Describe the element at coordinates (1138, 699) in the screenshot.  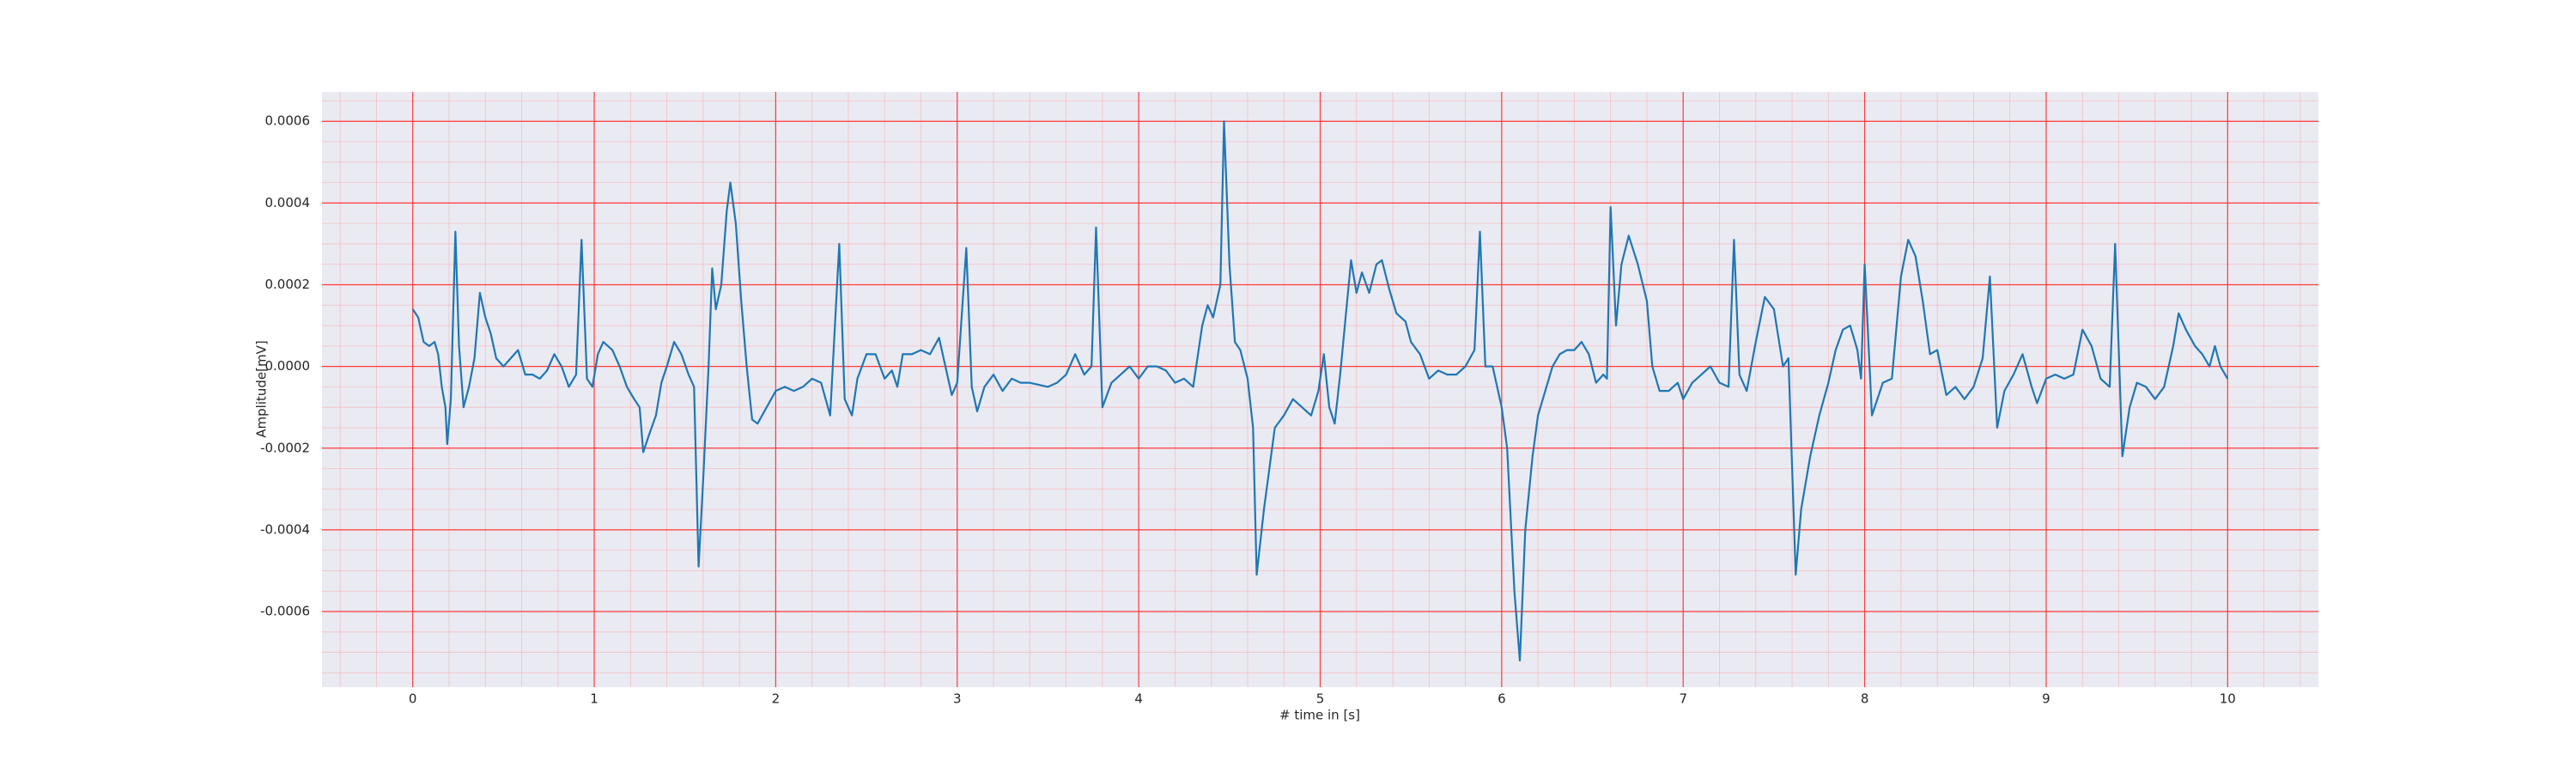
I see `x-tick-label: 4` at that location.